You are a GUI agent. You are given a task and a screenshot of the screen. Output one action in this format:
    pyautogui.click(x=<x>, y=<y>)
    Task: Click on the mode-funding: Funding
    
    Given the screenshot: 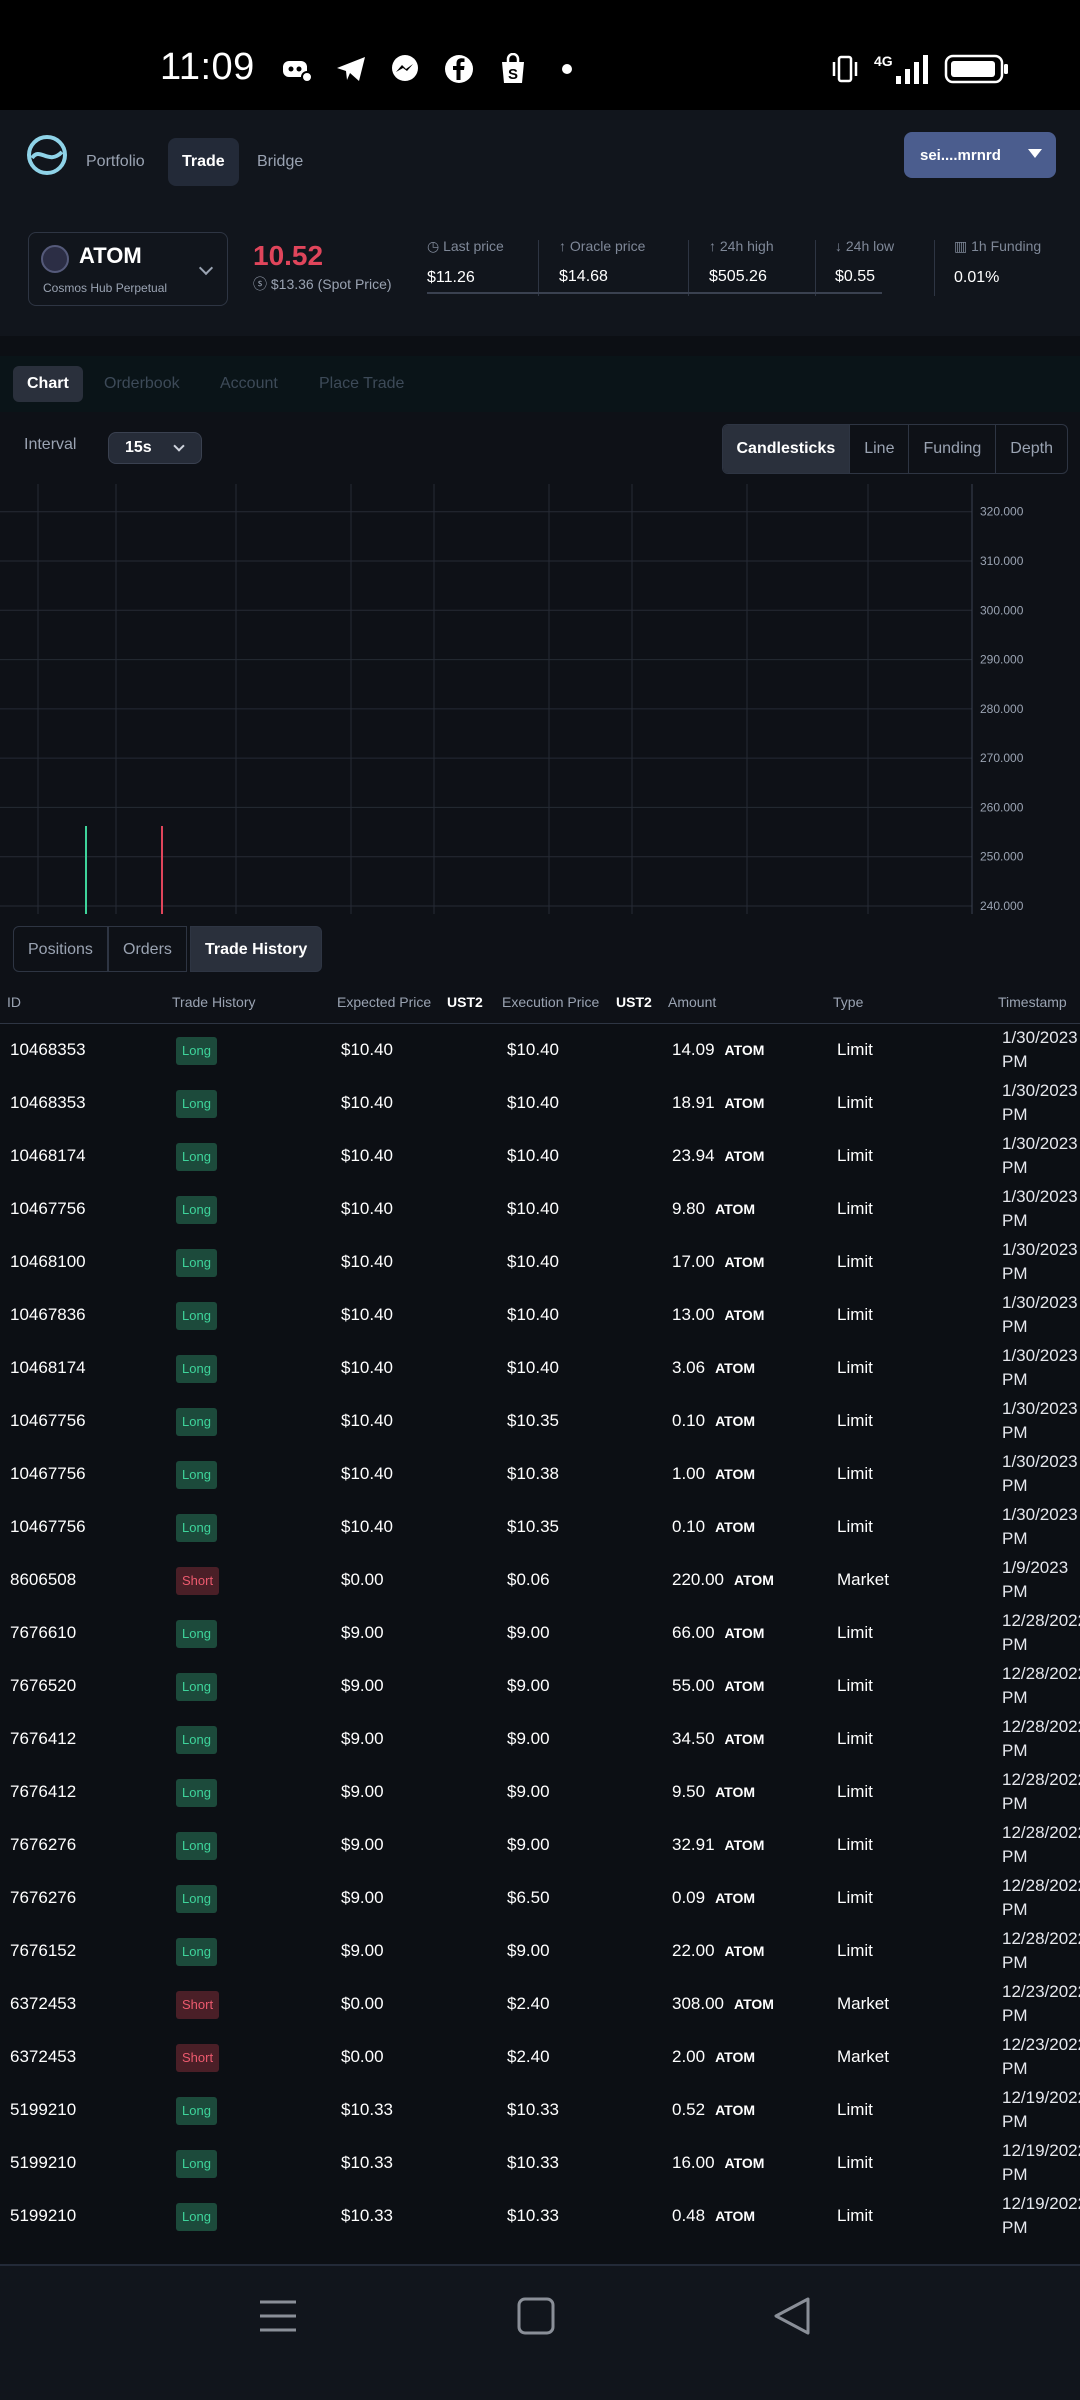 What is the action you would take?
    pyautogui.click(x=953, y=449)
    